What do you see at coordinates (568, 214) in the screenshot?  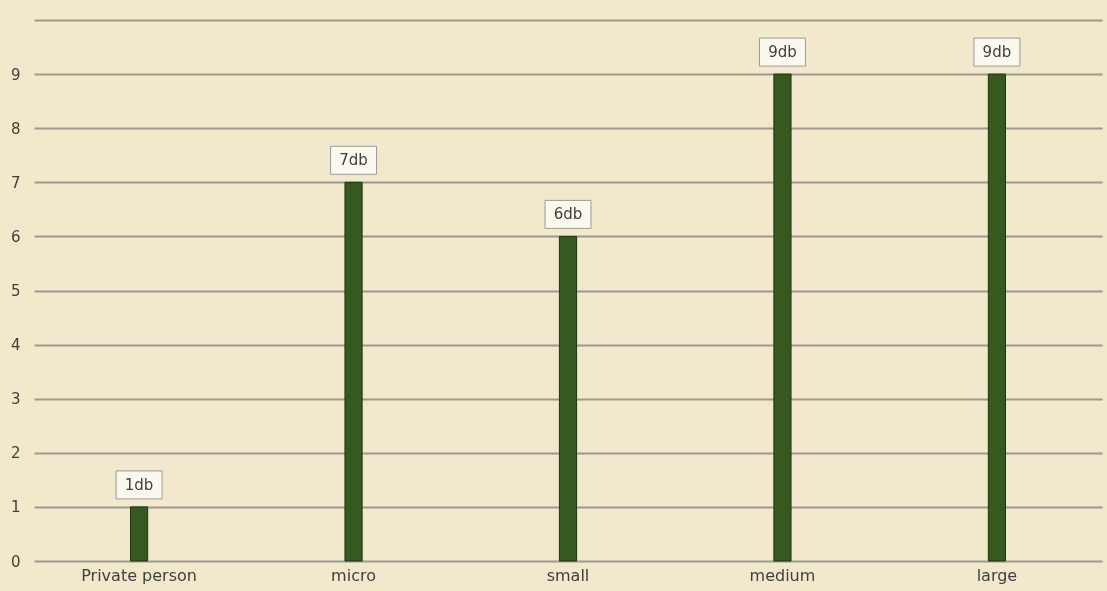 I see `data-label: 6db` at bounding box center [568, 214].